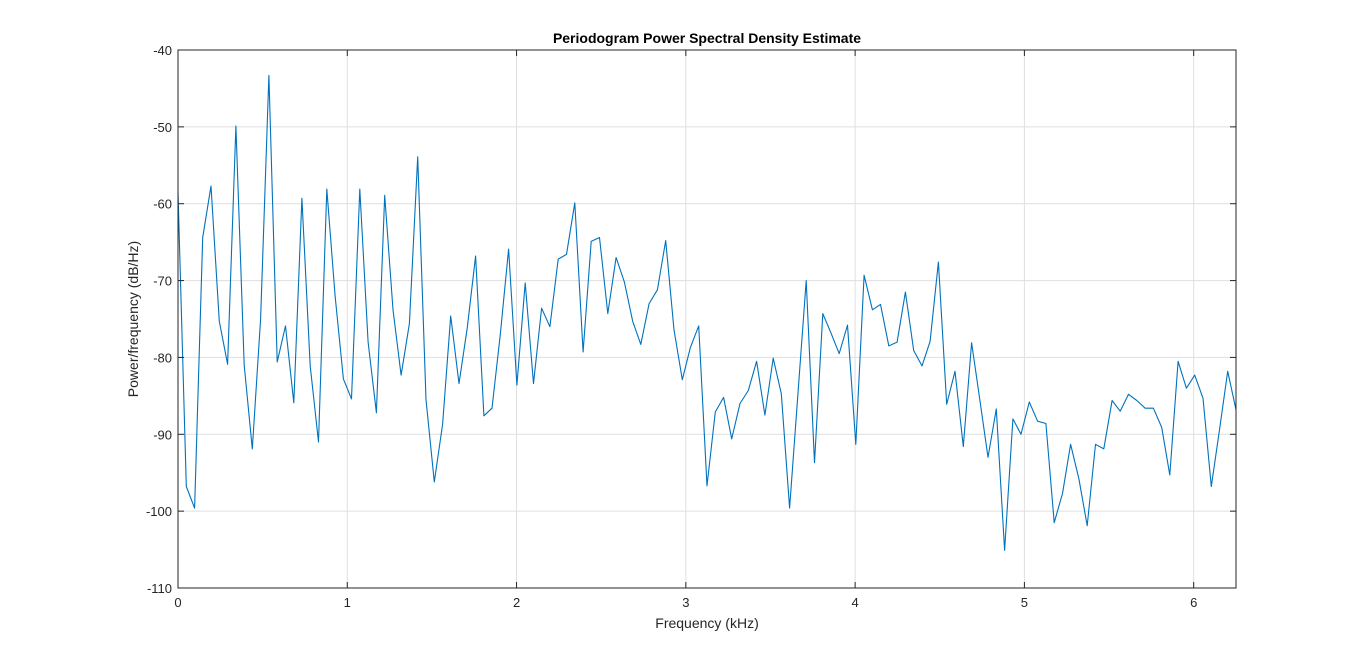 This screenshot has width=1366, height=661. I want to click on x-tick-label: 1, so click(347, 602).